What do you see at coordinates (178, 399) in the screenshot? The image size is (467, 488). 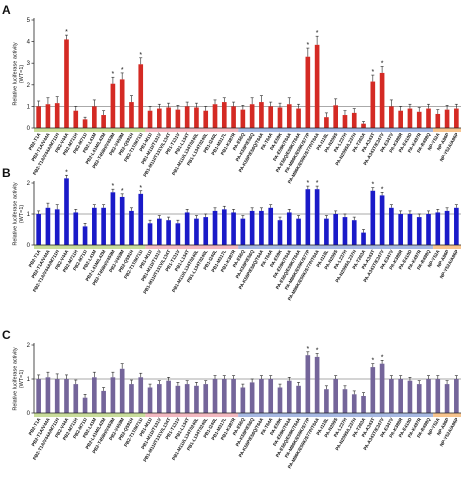 I see `bar-PB1-T131V` at bounding box center [178, 399].